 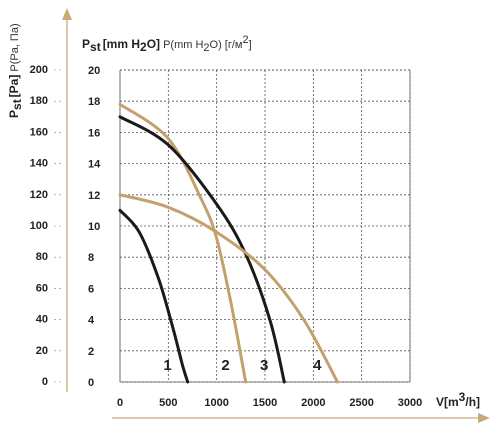 I want to click on curve-labels: 1 2 3 4, so click(x=242, y=365).